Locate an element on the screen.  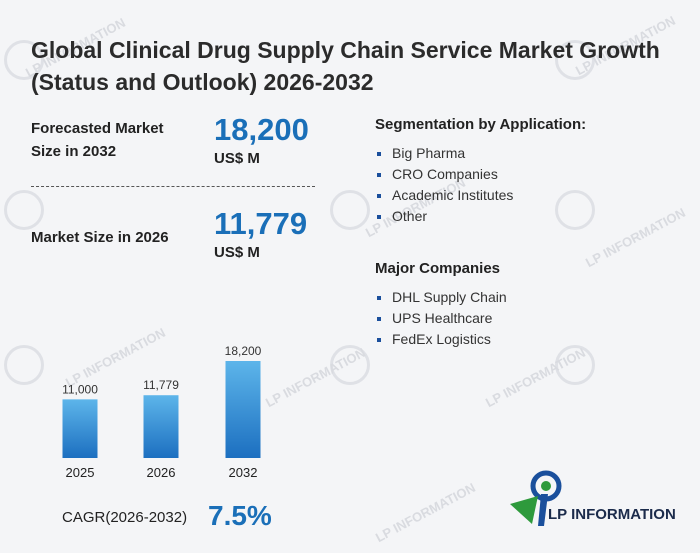
x-tick-label: 2032 is located at coordinates (243, 472).